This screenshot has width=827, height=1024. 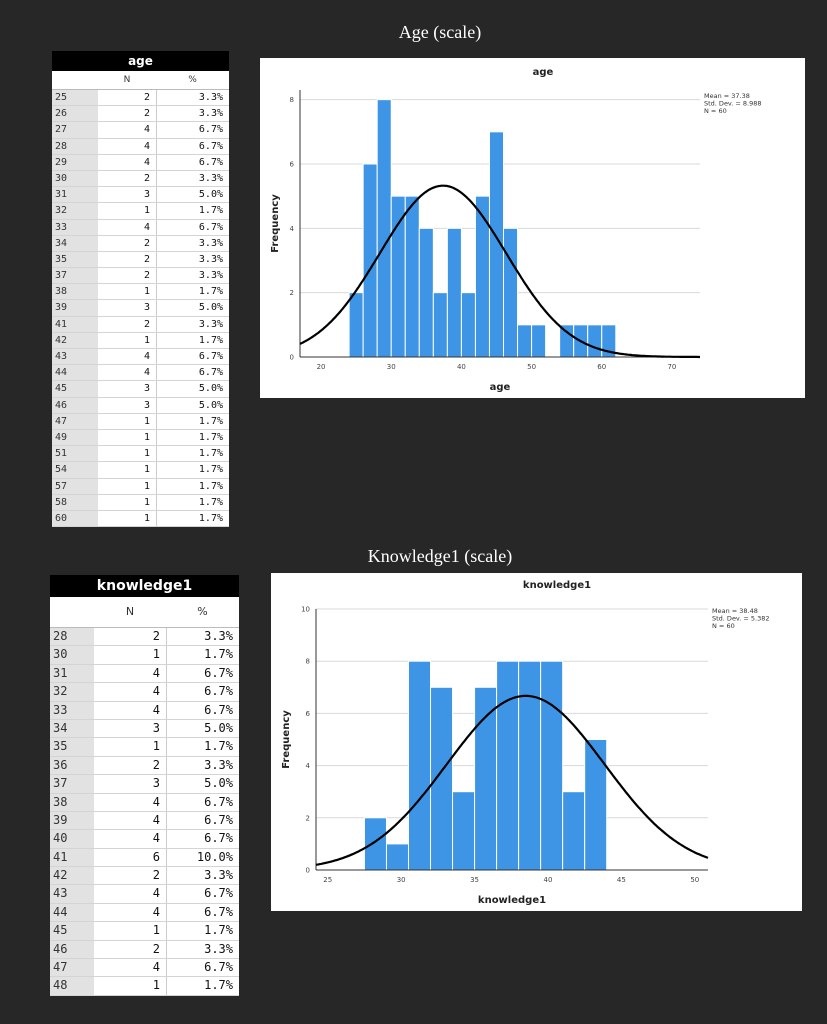 I want to click on value-cell: 34, so click(x=72, y=728).